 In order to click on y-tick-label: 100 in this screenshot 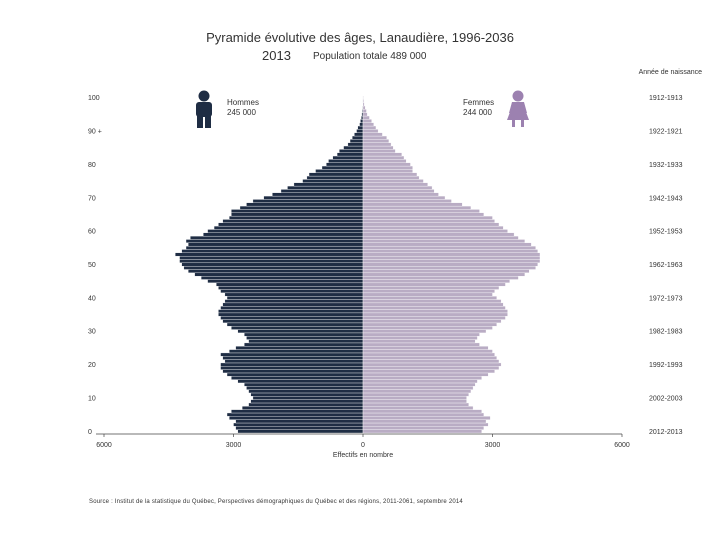, I will do `click(94, 98)`.